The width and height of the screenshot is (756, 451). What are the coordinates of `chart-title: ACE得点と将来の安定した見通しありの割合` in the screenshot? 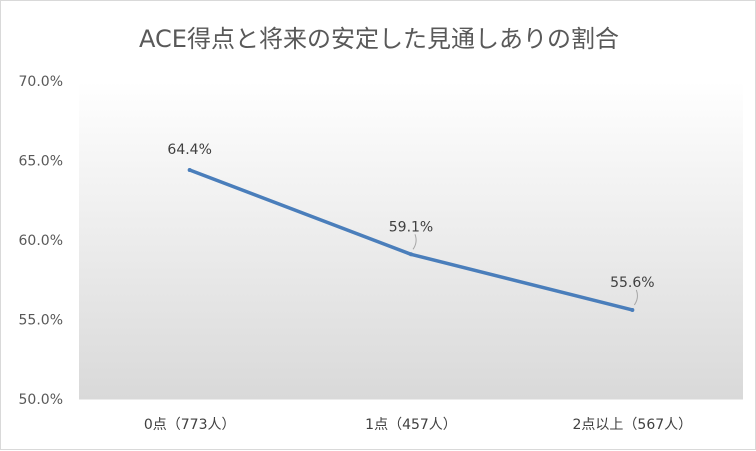 It's located at (379, 39).